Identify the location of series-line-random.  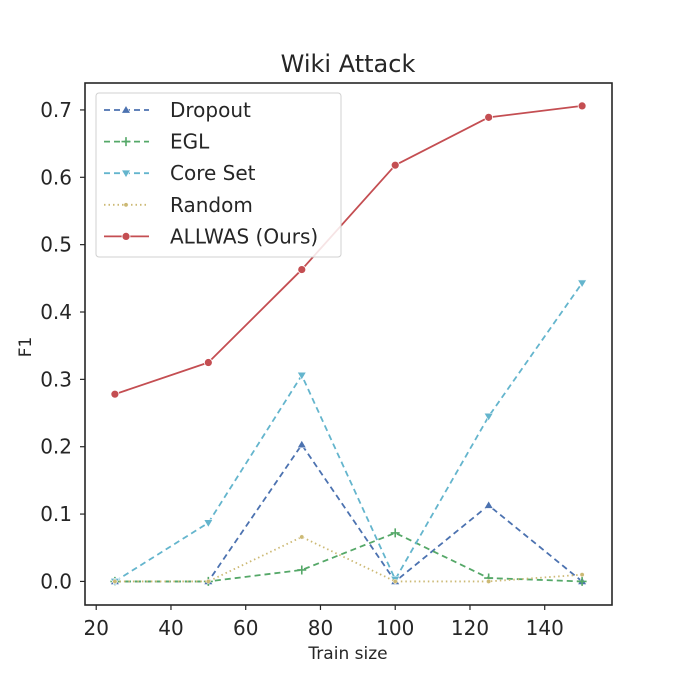
(348, 559).